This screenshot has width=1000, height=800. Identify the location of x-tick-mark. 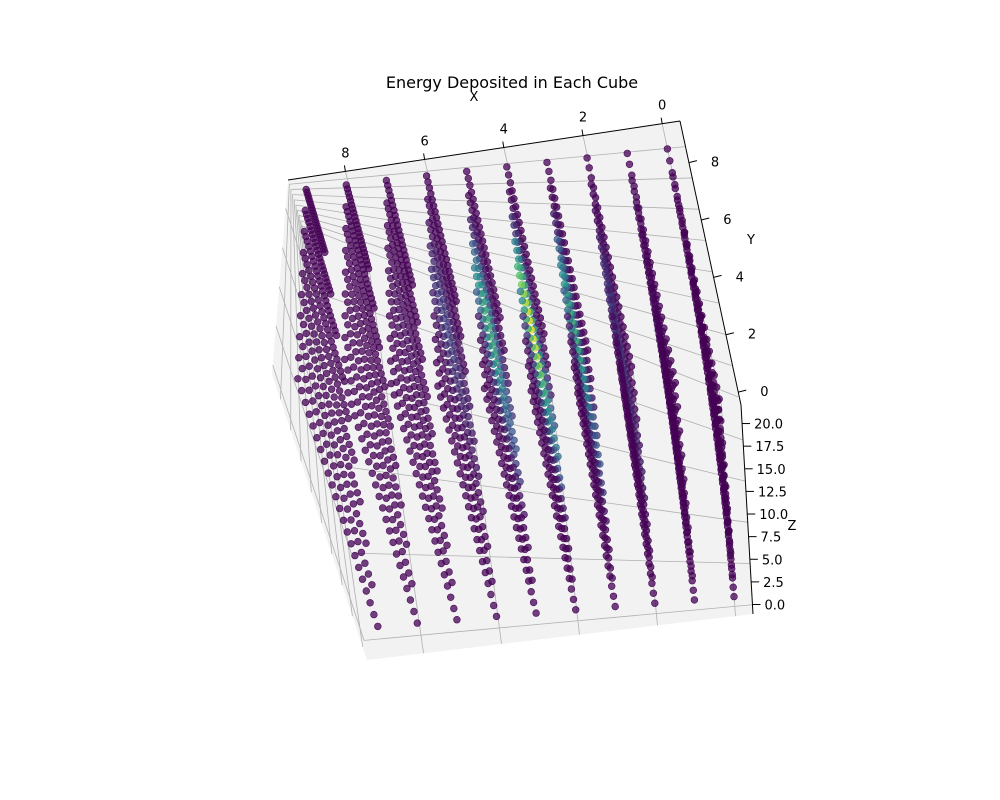
(424, 156).